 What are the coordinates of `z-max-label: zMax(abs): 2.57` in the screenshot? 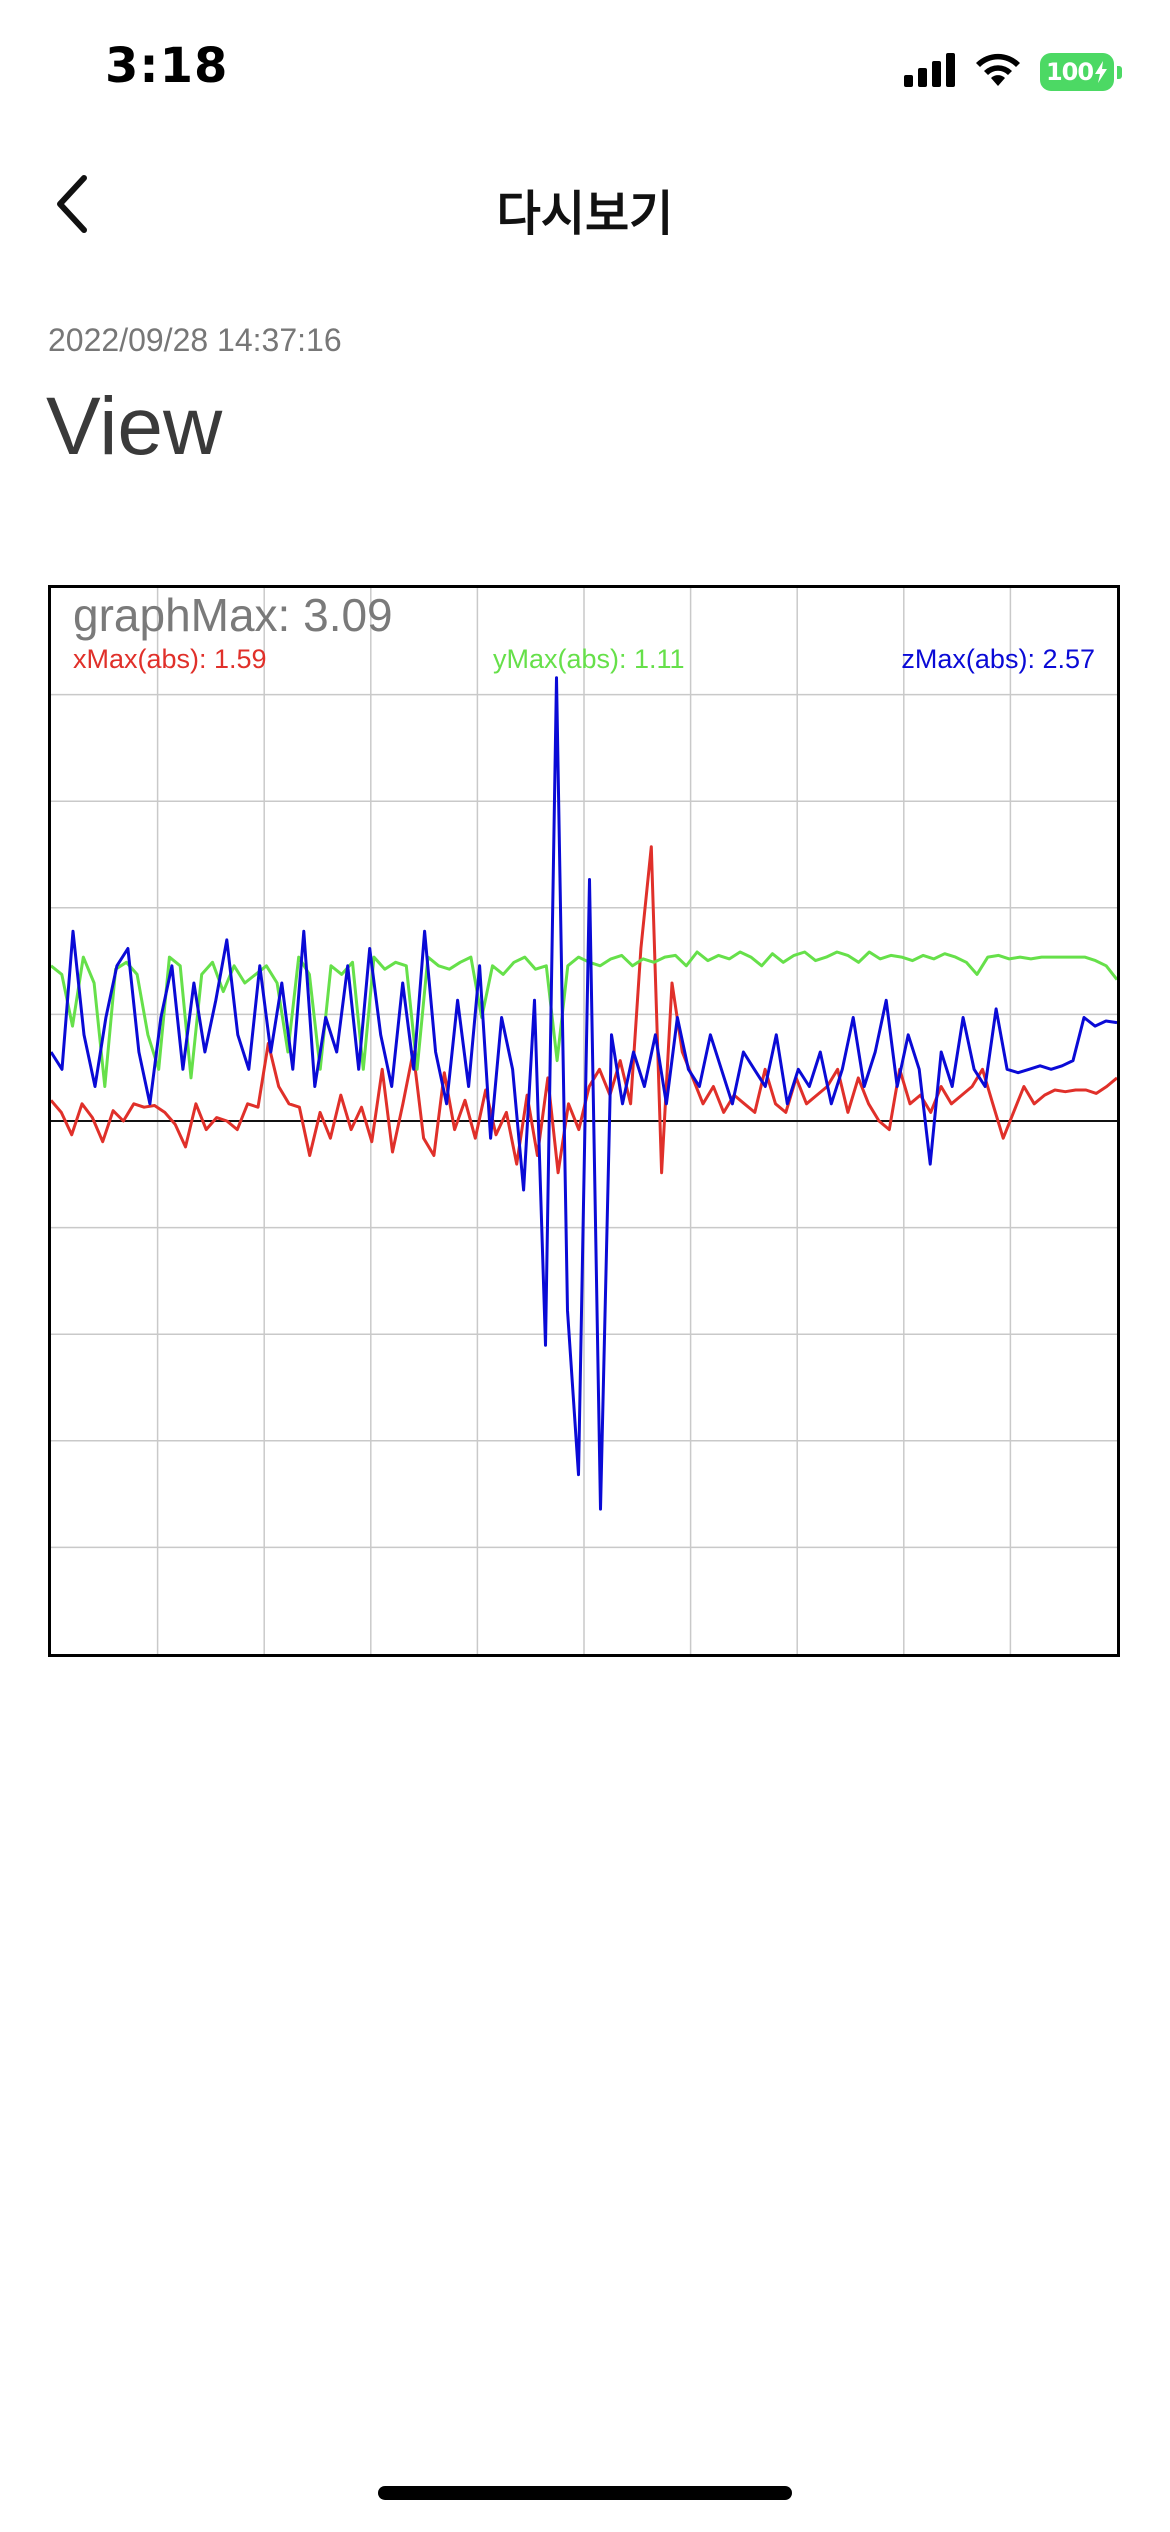 It's located at (998, 659).